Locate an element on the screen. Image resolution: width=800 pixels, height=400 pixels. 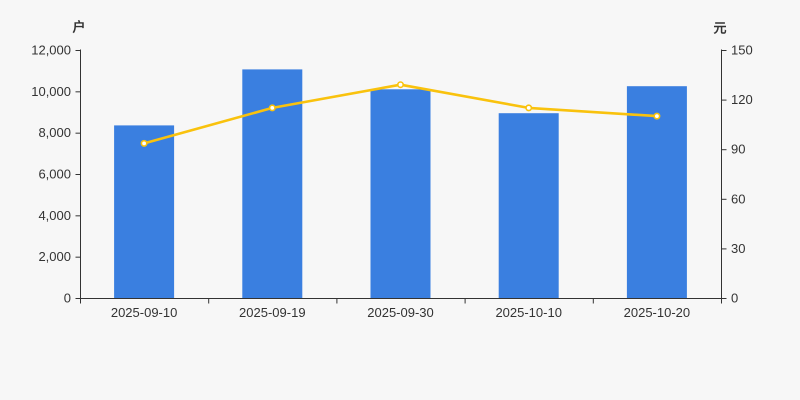
left-axis-tick-label: 8,000 is located at coordinates (54, 132).